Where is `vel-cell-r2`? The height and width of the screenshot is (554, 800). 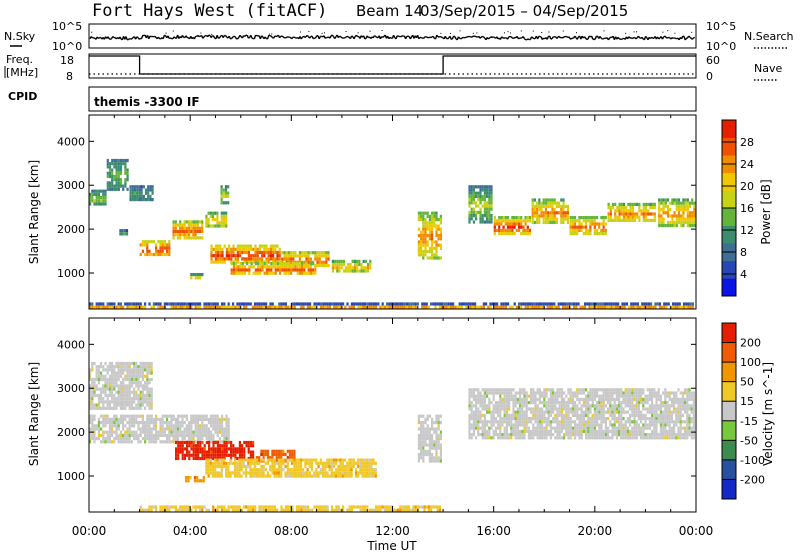
vel-cell-r2 is located at coordinates (213, 442).